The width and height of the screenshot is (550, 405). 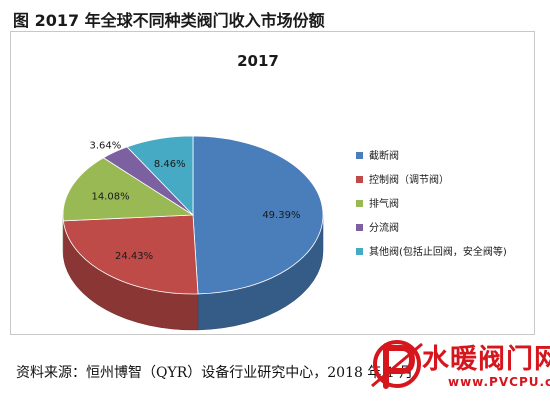 What do you see at coordinates (499, 382) in the screenshot?
I see `watermark-url: www.PVCPU.com` at bounding box center [499, 382].